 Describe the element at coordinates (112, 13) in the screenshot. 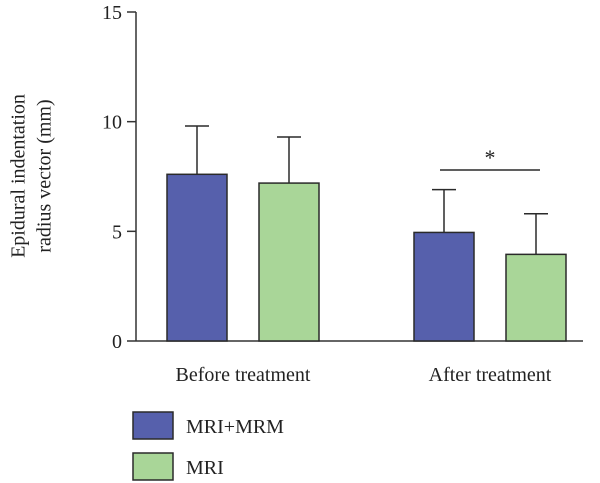

I see `y-tick-label: 15` at that location.